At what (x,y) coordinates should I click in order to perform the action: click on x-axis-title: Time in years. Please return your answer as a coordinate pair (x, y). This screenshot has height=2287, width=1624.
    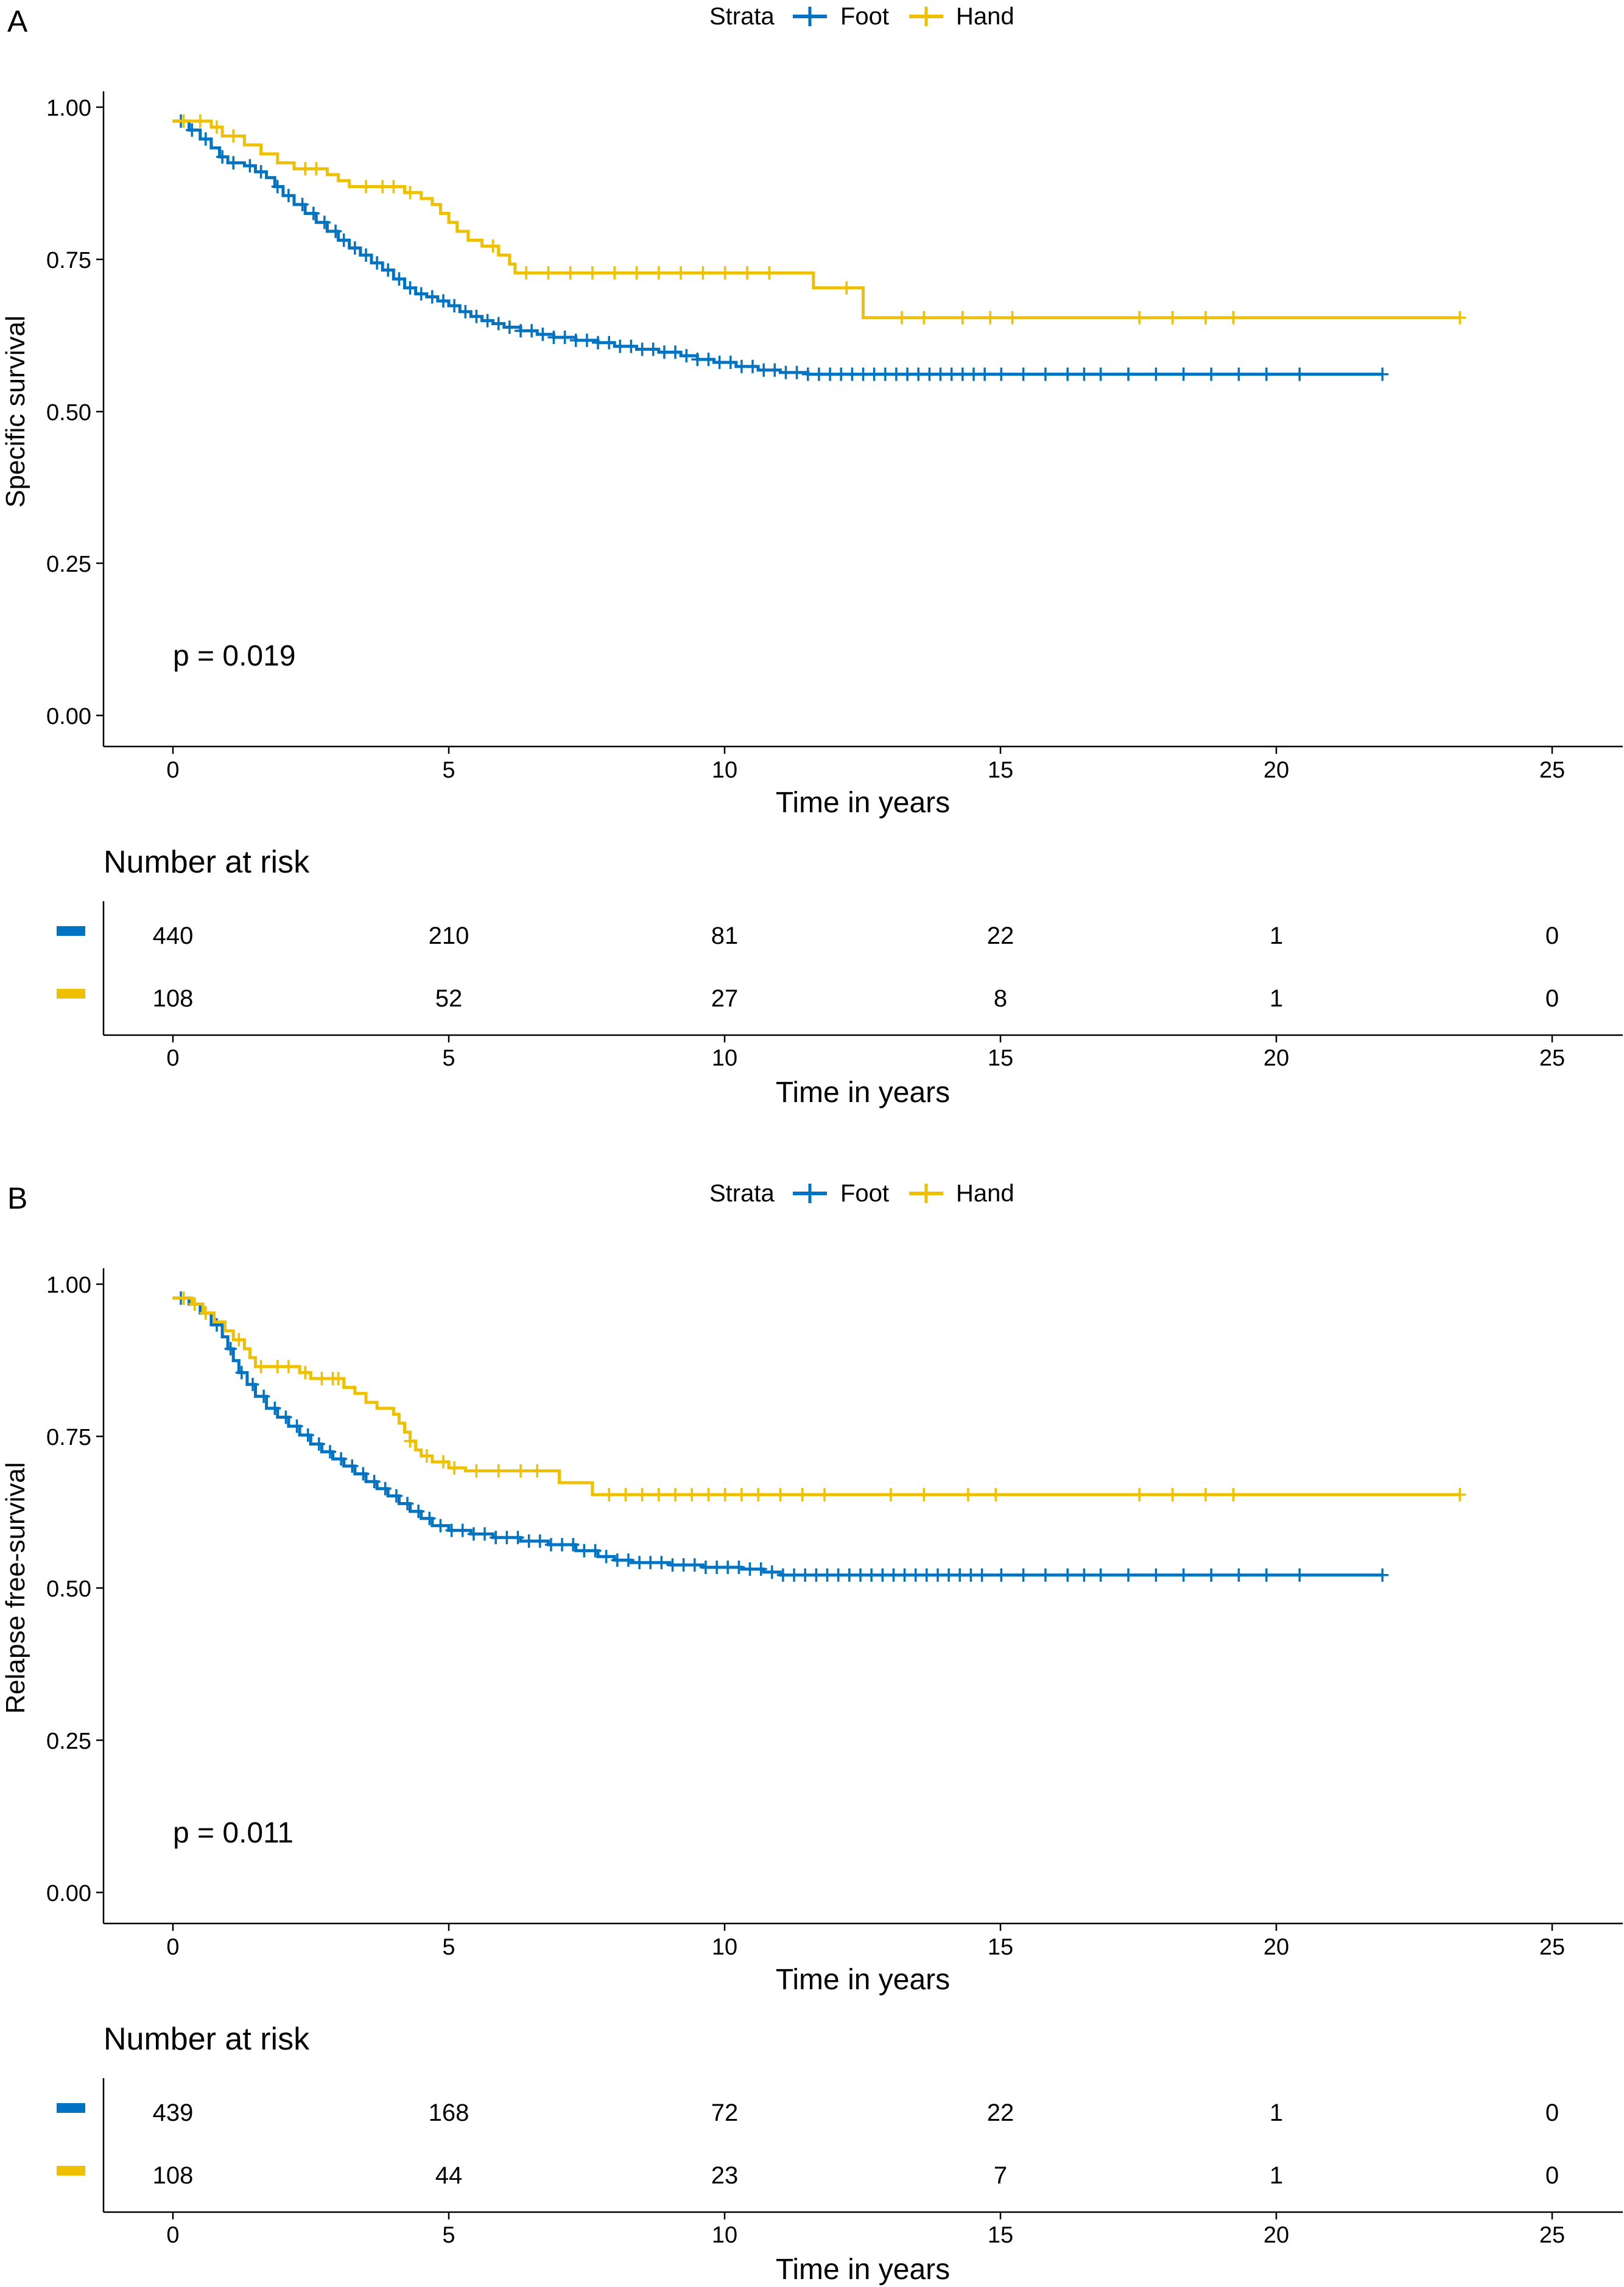
    Looking at the image, I should click on (863, 1980).